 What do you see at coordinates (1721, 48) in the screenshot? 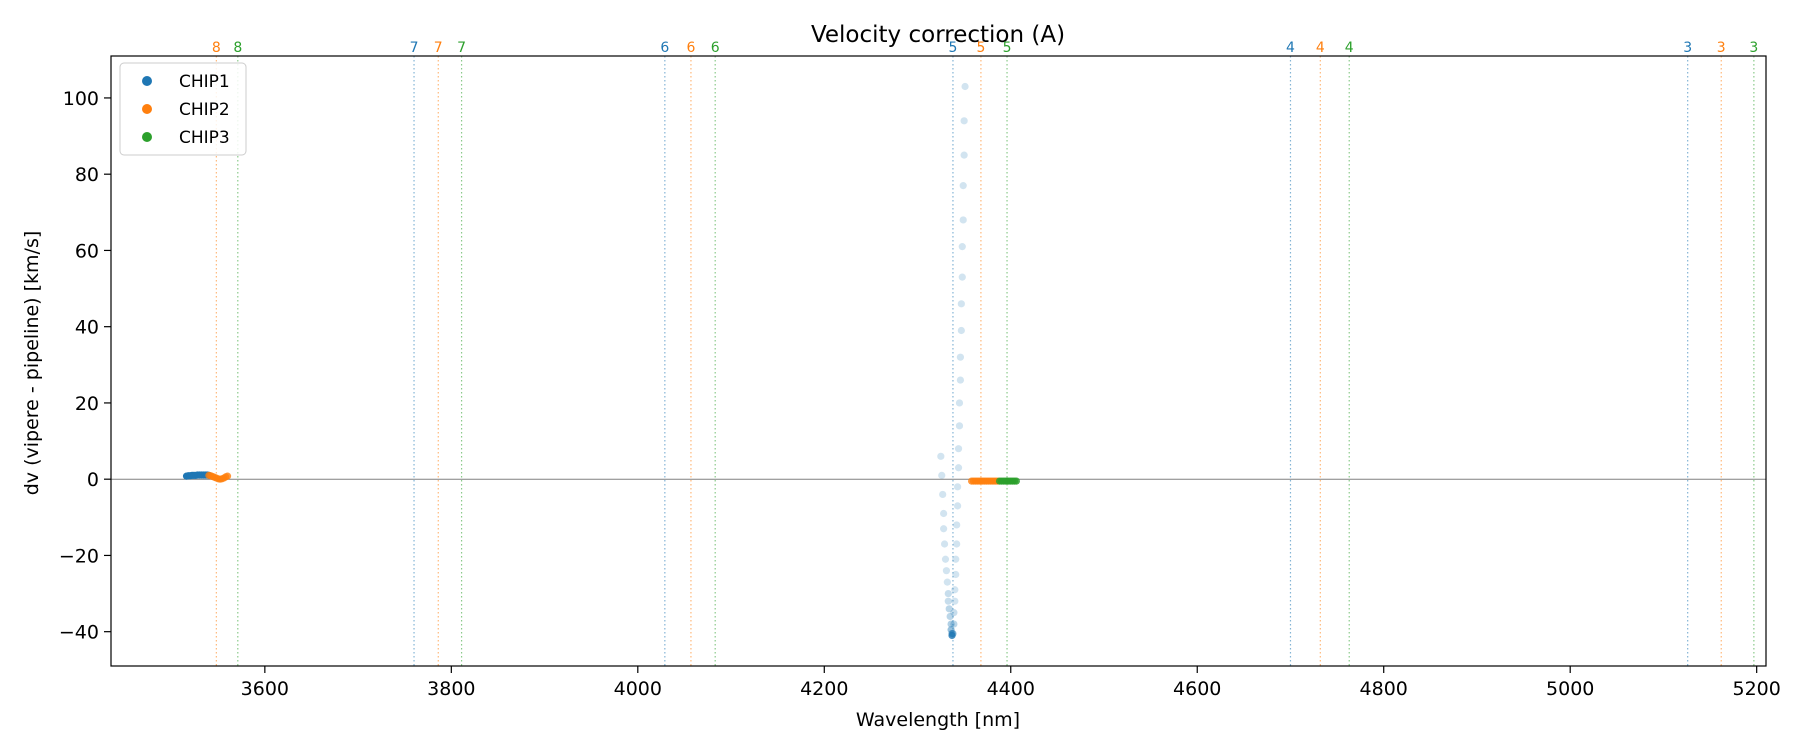
I see `order-label-15: 3` at bounding box center [1721, 48].